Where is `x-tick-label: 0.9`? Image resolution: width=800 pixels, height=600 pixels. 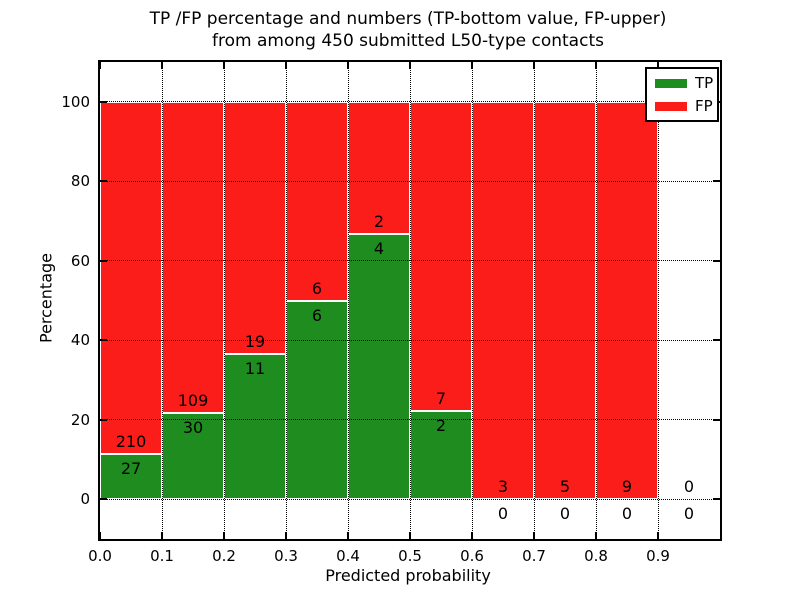
x-tick-label: 0.9 is located at coordinates (658, 556).